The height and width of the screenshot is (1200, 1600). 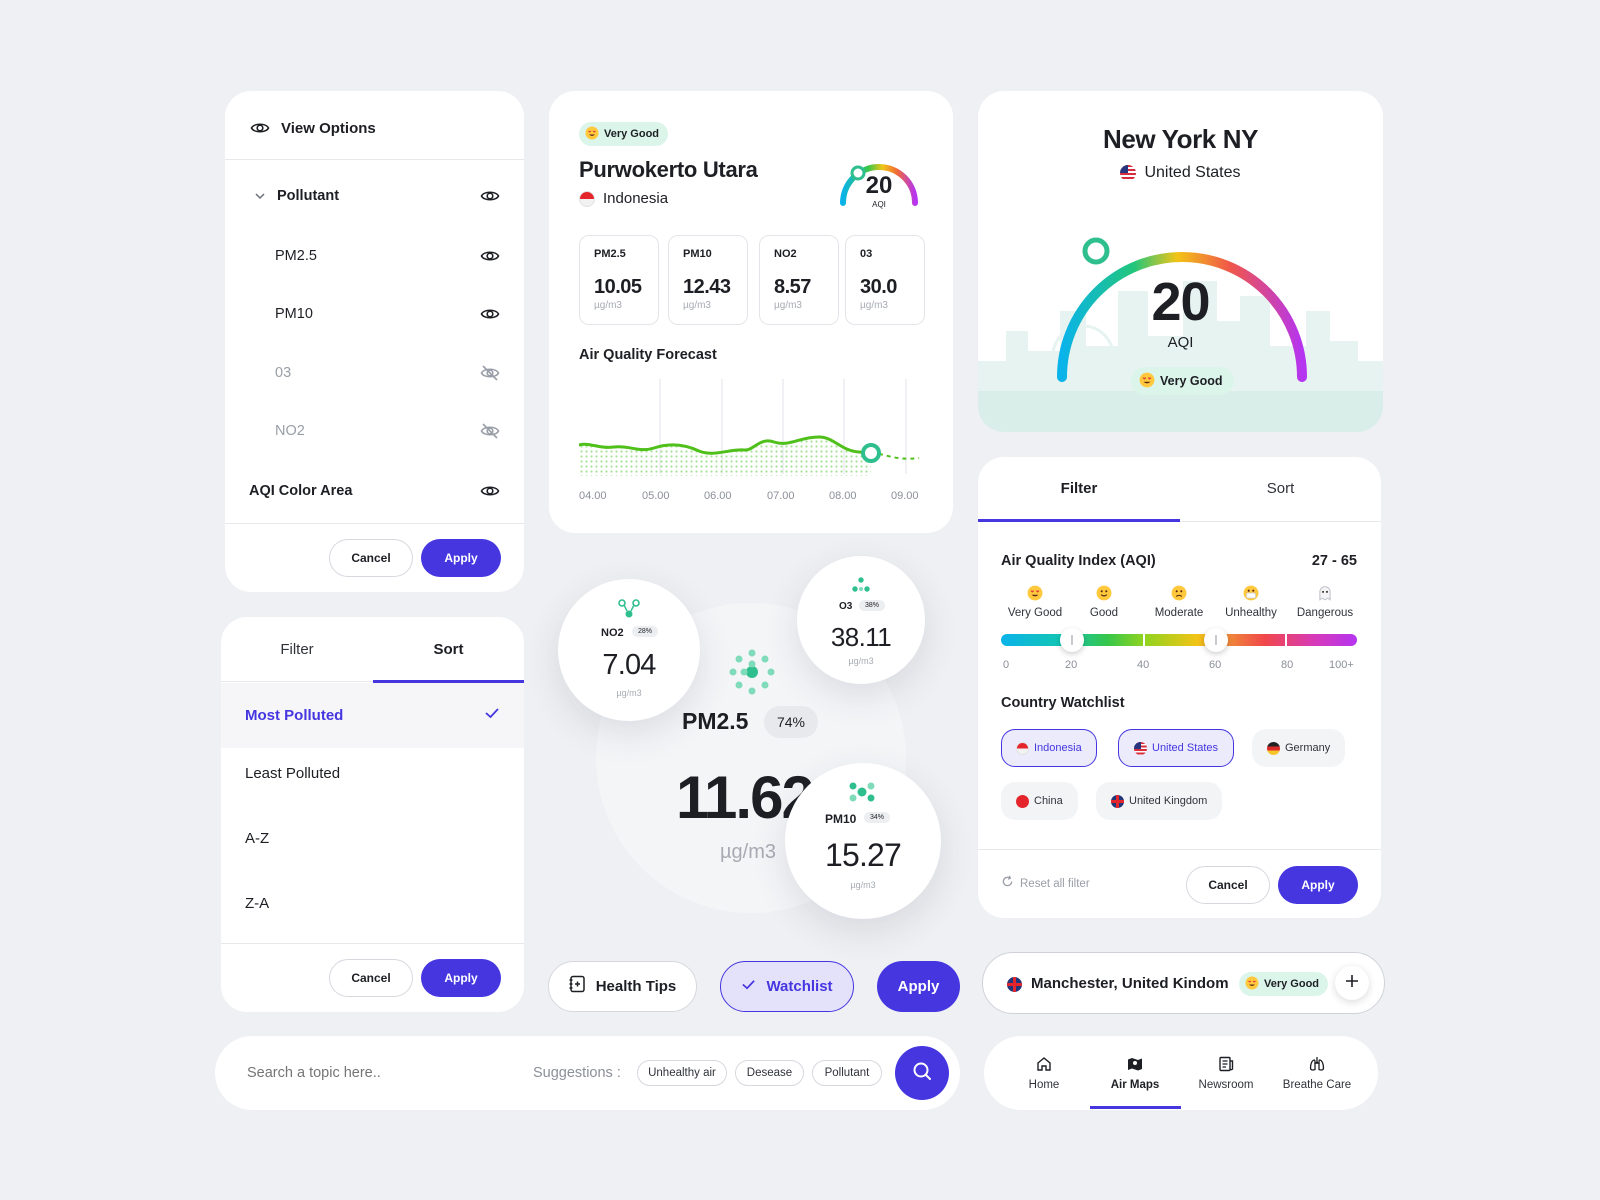 What do you see at coordinates (1140, 748) in the screenshot?
I see `us-flag-icon` at bounding box center [1140, 748].